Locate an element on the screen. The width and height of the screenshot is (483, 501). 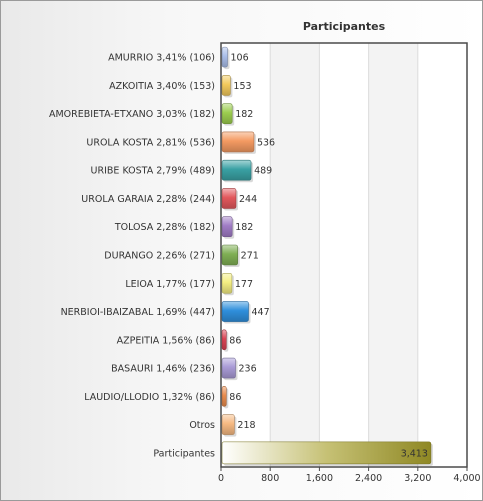
x-tick-label: 3,200 is located at coordinates (417, 478).